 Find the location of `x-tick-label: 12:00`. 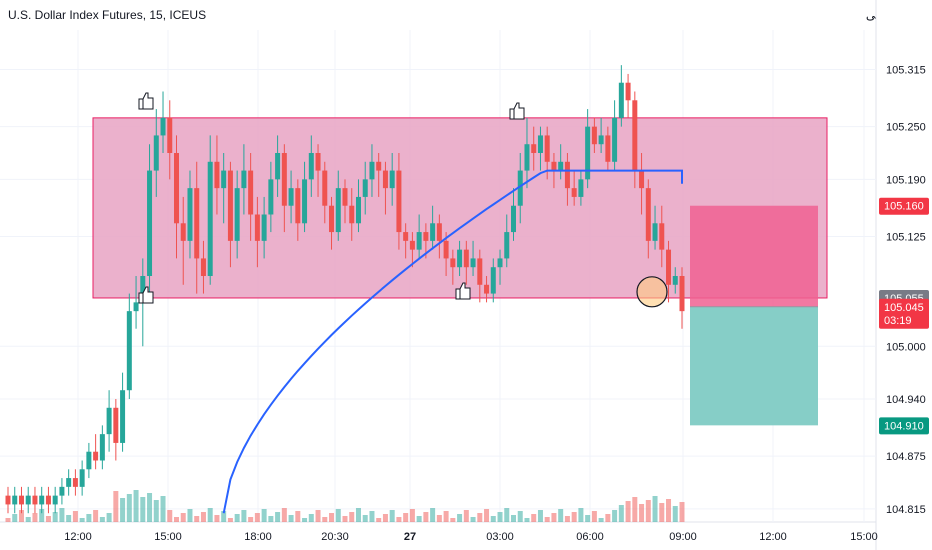

x-tick-label: 12:00 is located at coordinates (78, 537).